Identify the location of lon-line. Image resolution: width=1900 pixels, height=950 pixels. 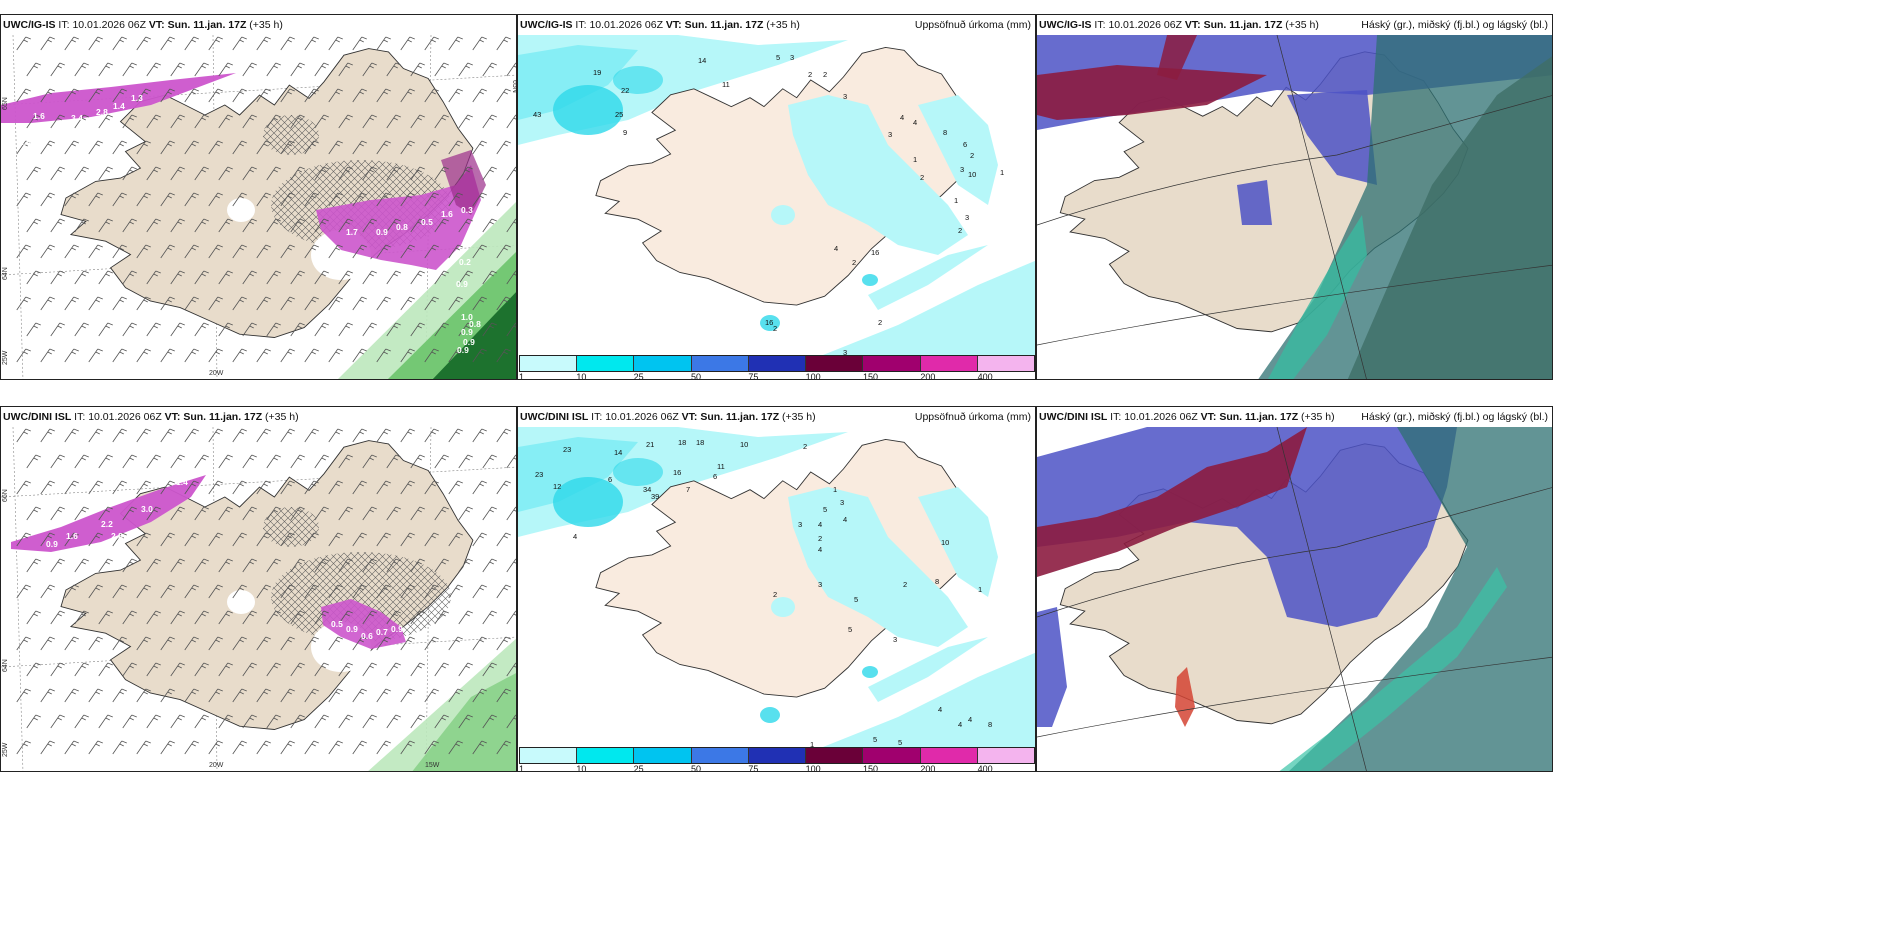
(1321, 207).